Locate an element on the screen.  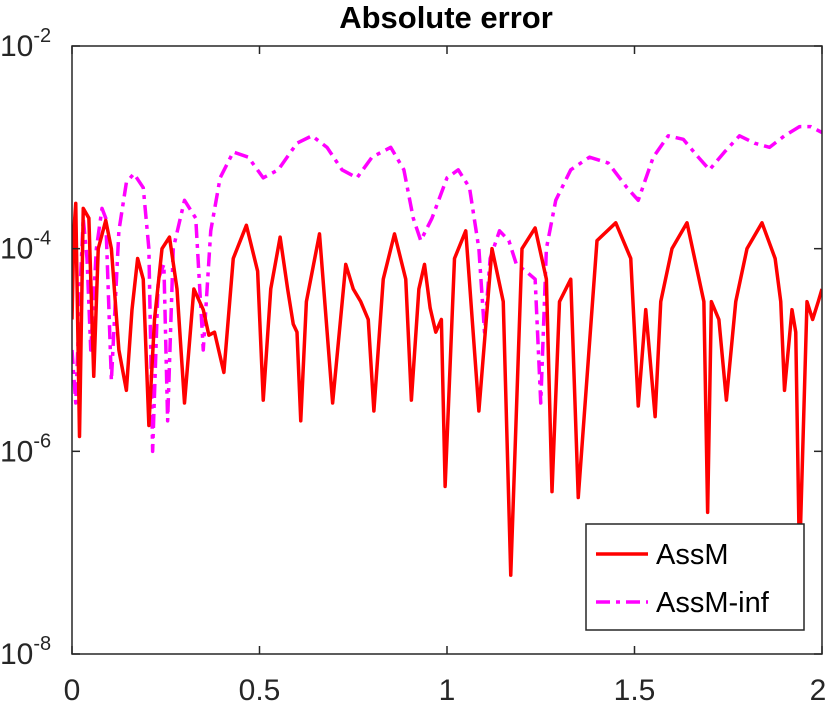
legend-box is located at coordinates (695, 577).